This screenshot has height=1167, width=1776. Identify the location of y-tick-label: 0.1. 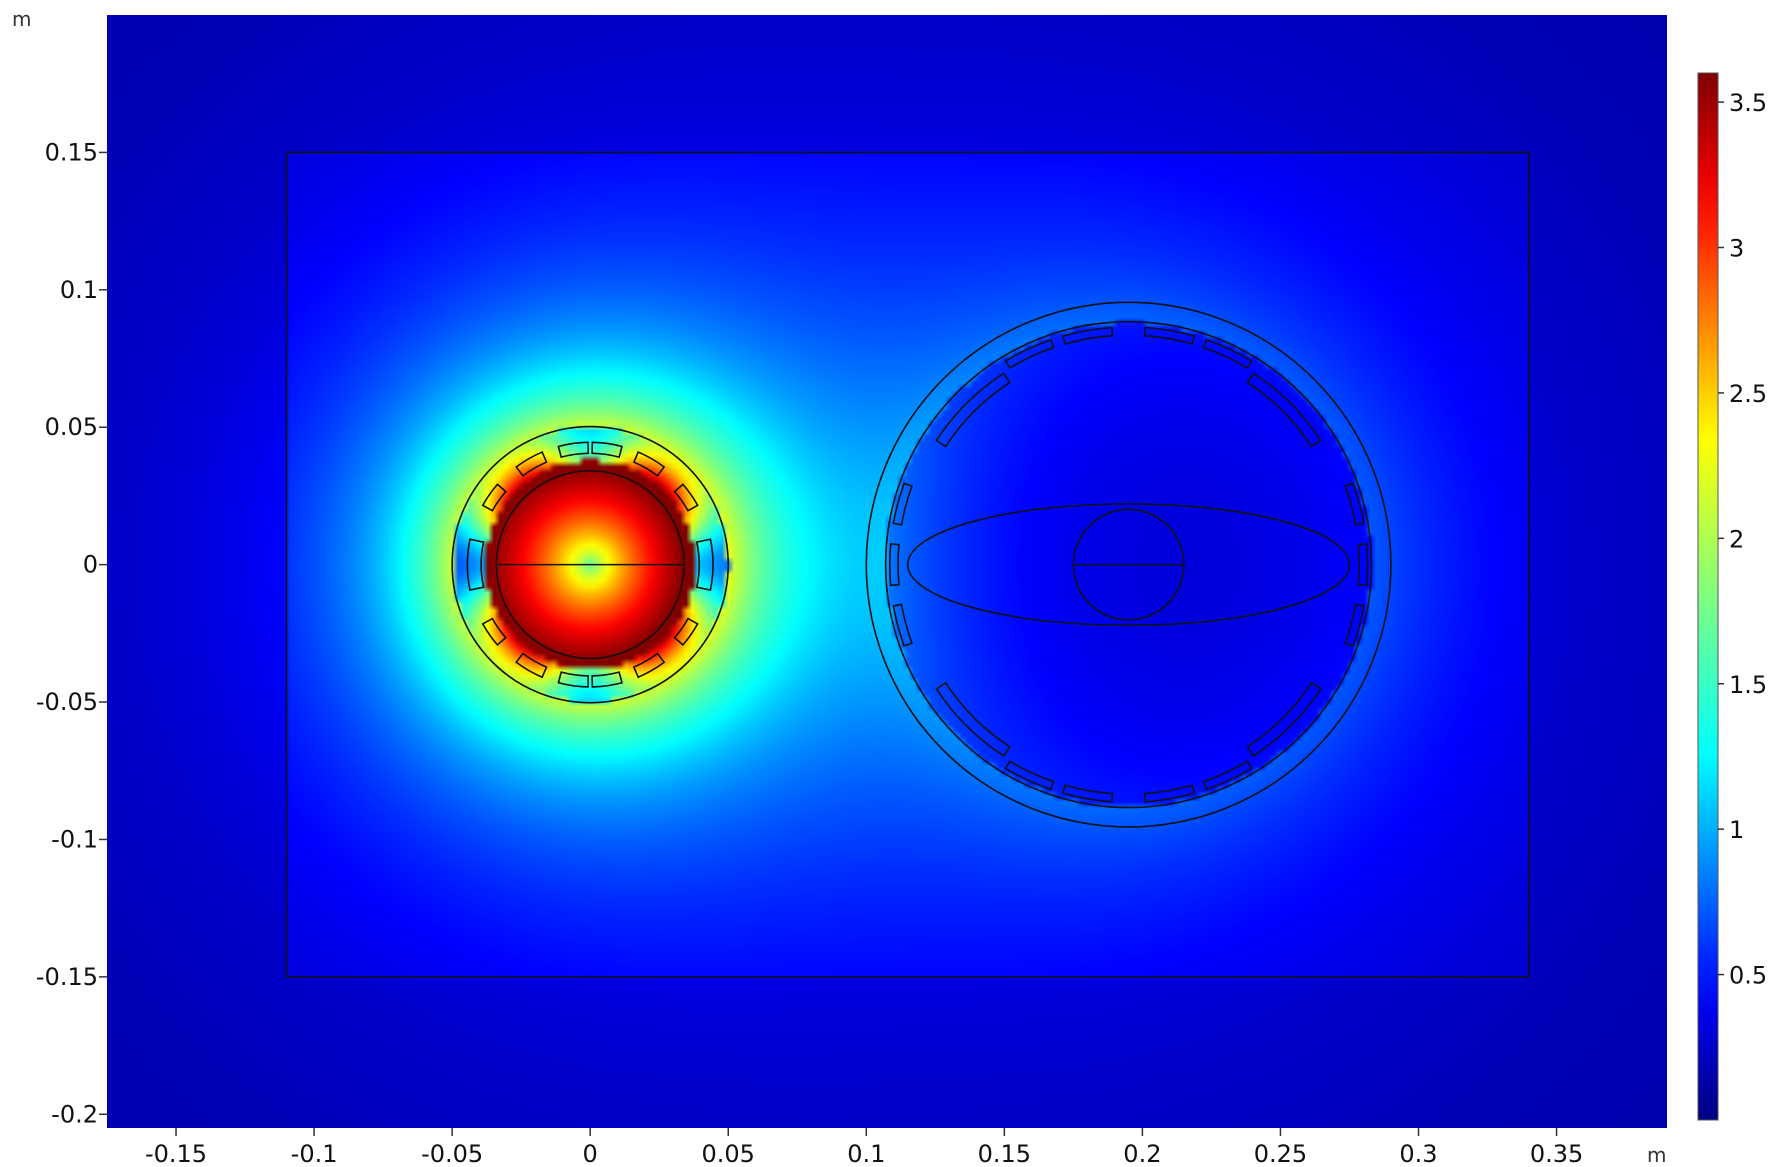
(79, 290).